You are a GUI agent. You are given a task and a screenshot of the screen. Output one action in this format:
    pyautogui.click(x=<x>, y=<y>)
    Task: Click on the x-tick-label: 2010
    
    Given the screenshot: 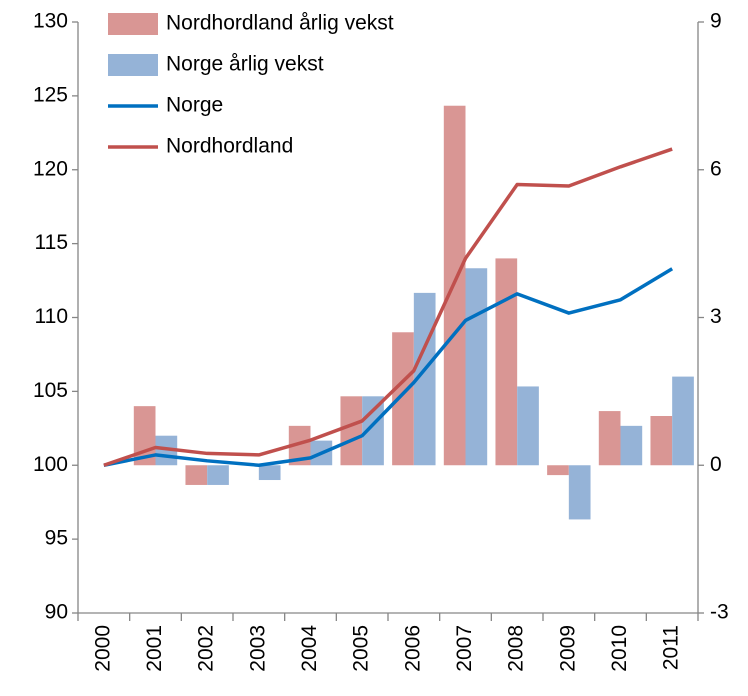 What is the action you would take?
    pyautogui.click(x=619, y=648)
    